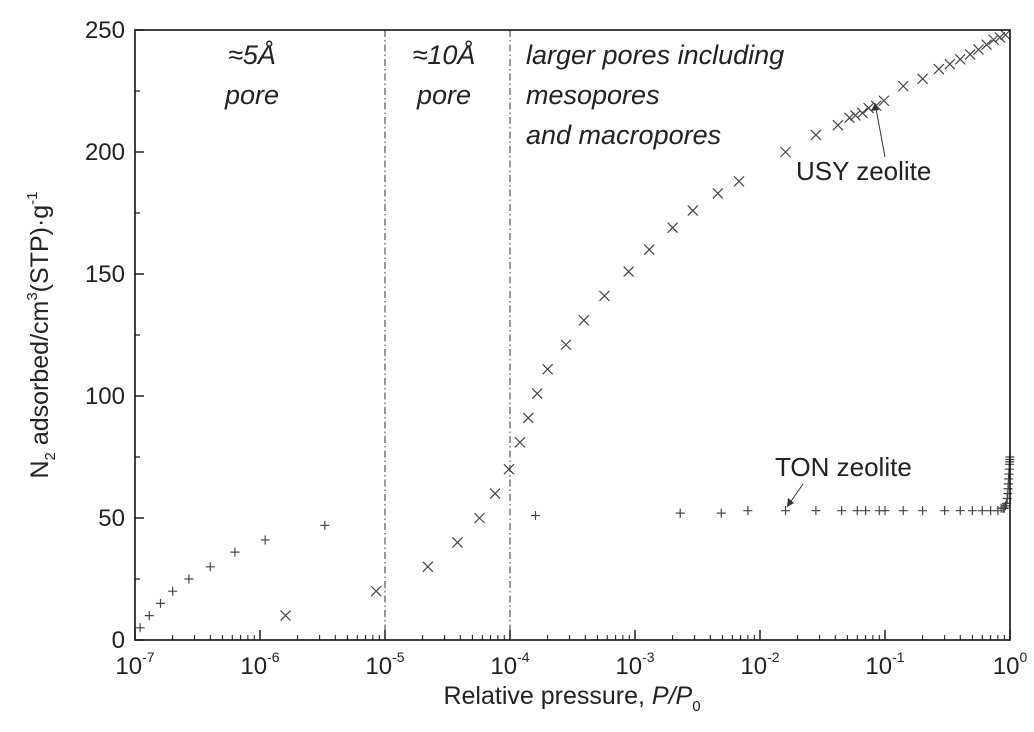  Describe the element at coordinates (884, 664) in the screenshot. I see `x-tick-label: 10⁻¹` at that location.